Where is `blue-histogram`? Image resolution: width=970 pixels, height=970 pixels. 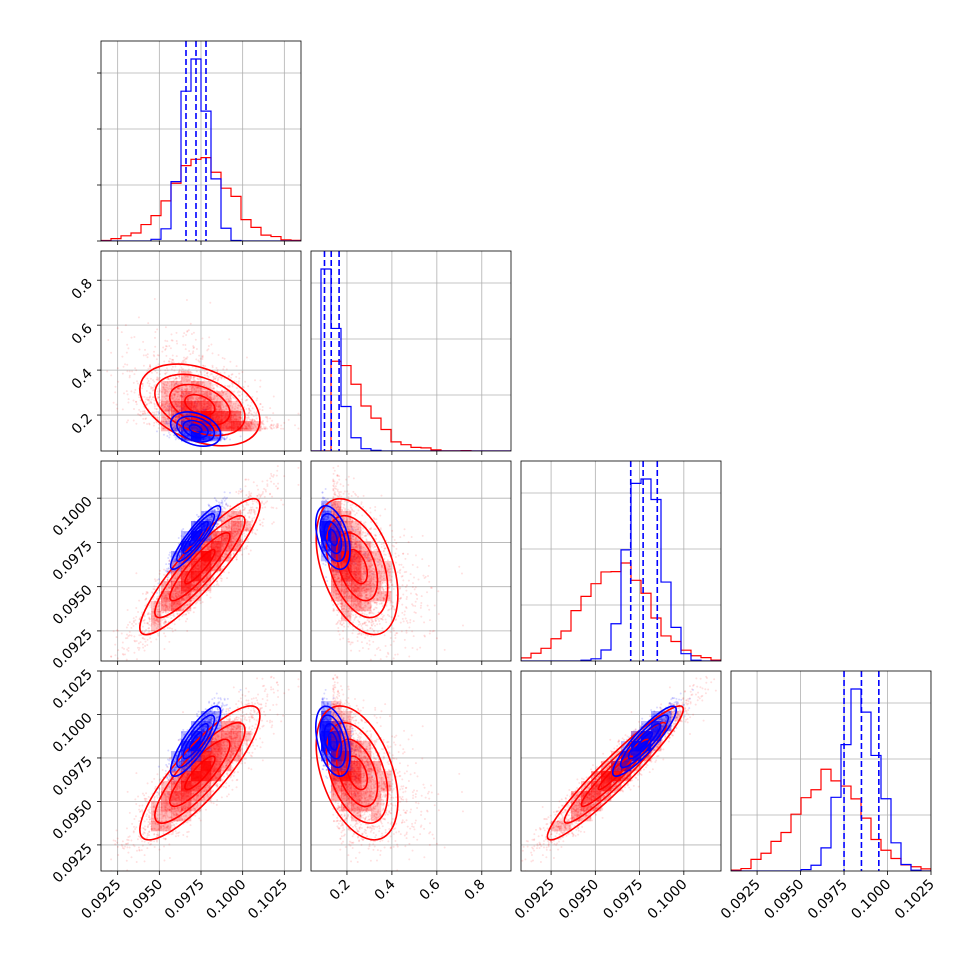 blue-histogram is located at coordinates (411, 359).